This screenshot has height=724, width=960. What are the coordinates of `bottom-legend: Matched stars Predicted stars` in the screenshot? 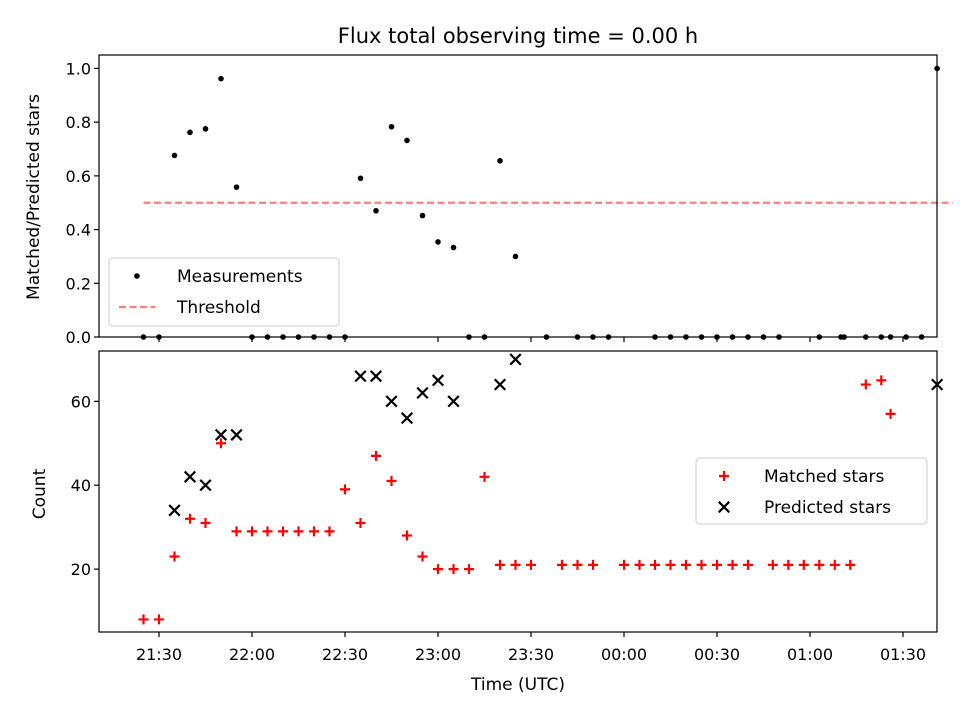 It's located at (811, 491).